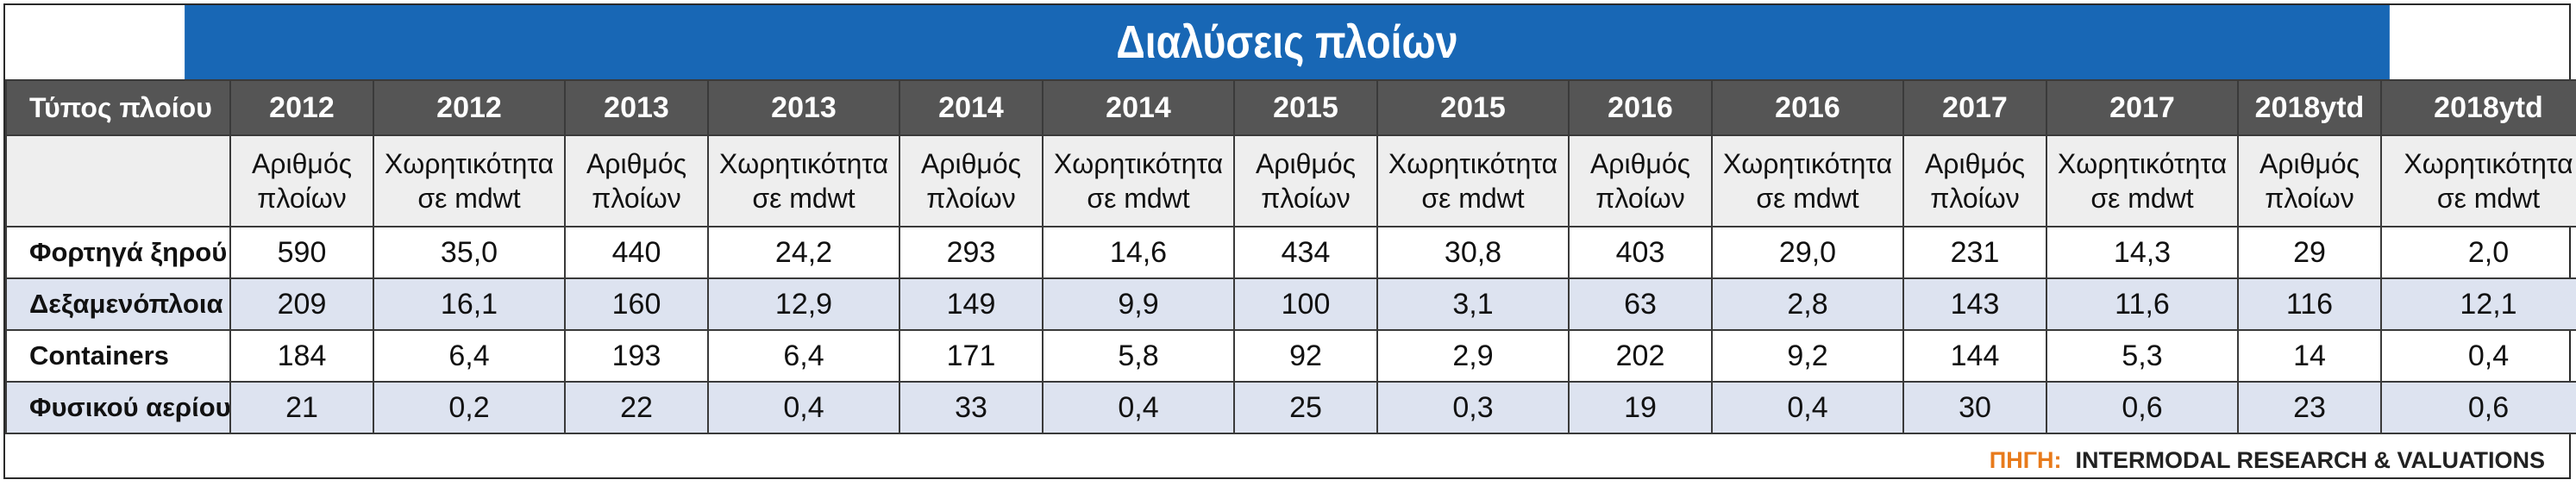  Describe the element at coordinates (2309, 407) in the screenshot. I see `cell-ship-count: 23` at that location.